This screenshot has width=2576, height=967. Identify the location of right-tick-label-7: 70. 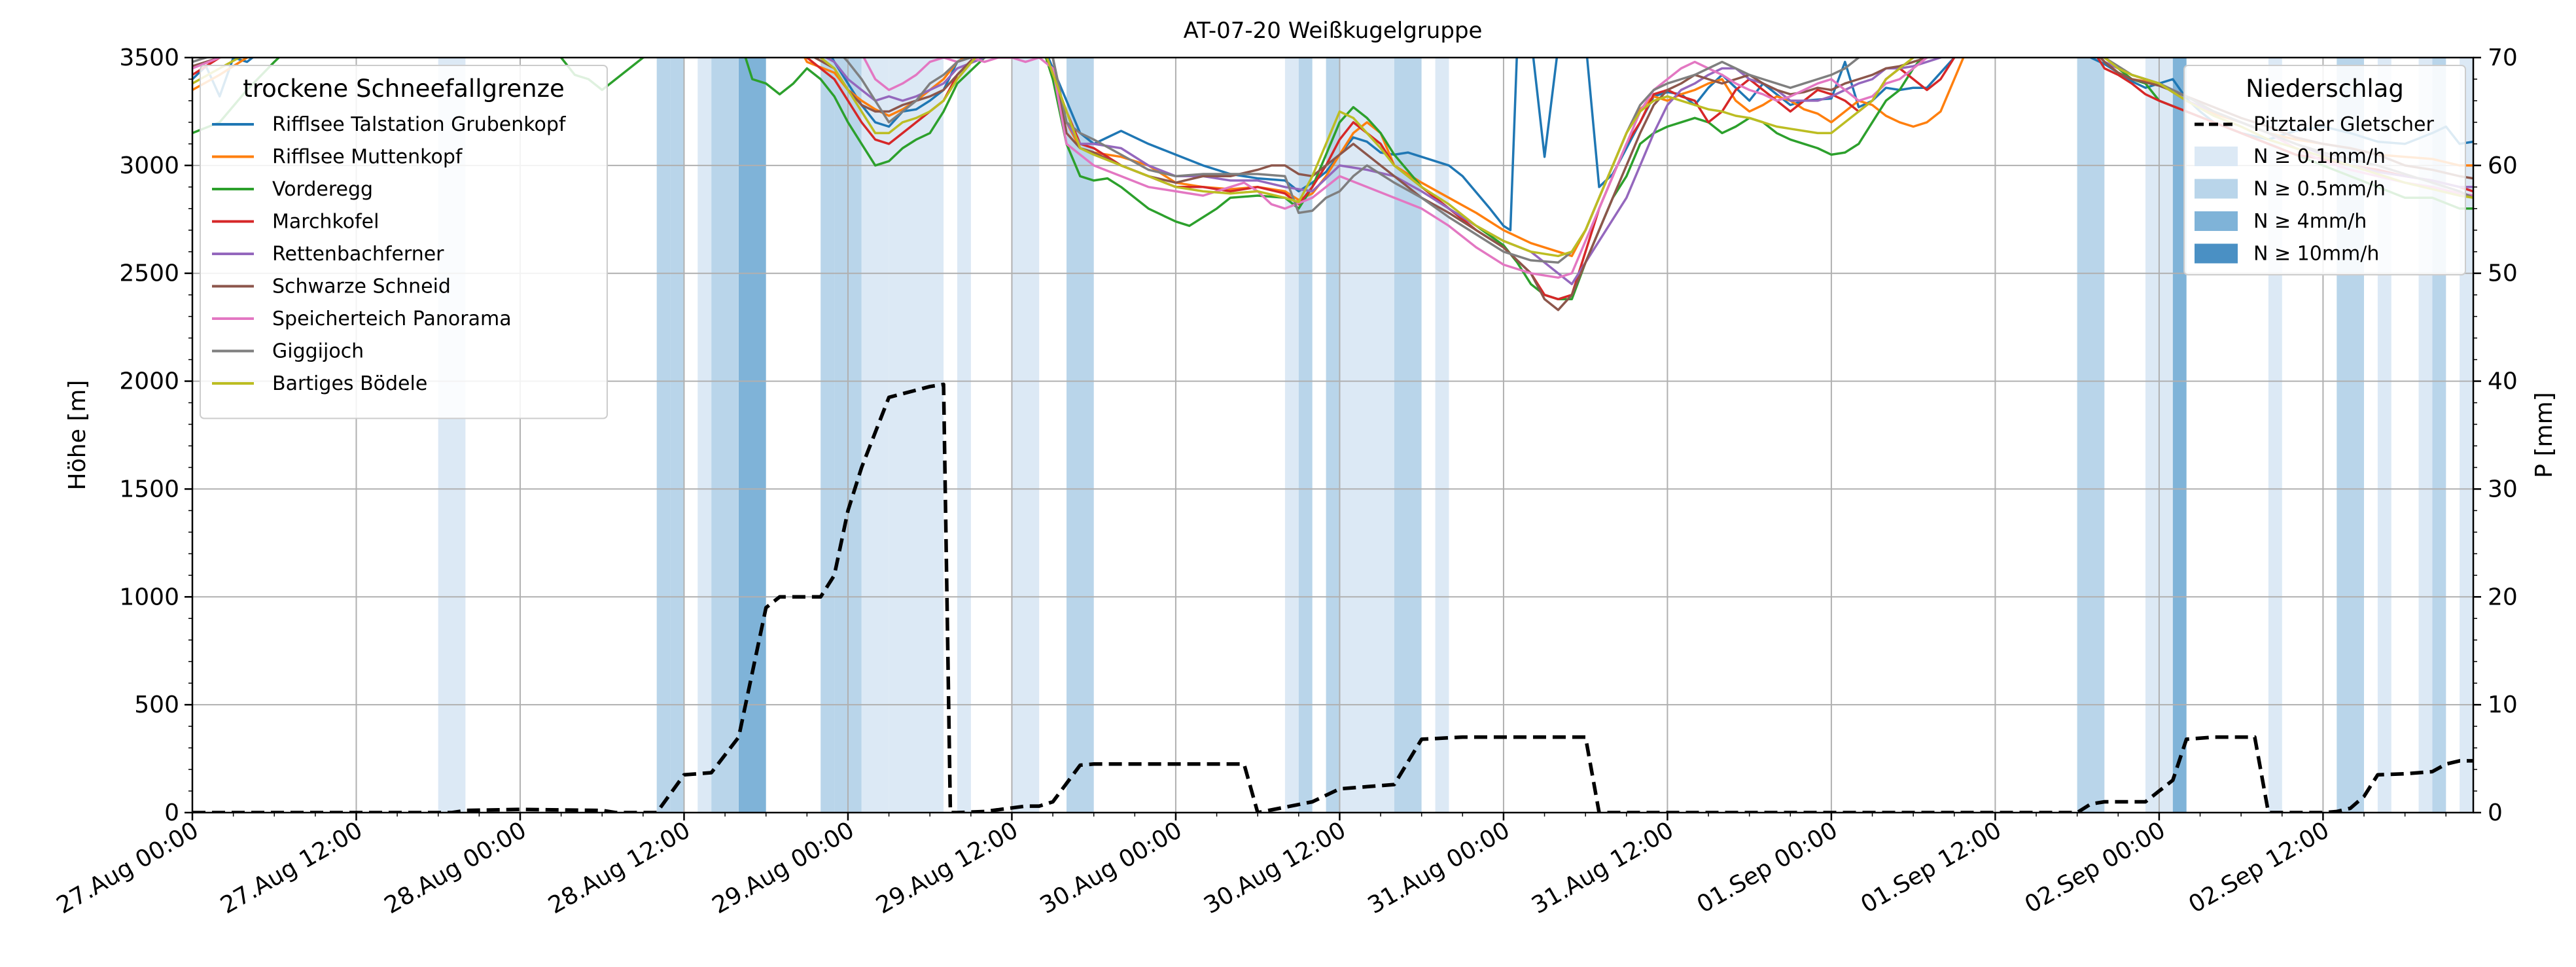
(2503, 58).